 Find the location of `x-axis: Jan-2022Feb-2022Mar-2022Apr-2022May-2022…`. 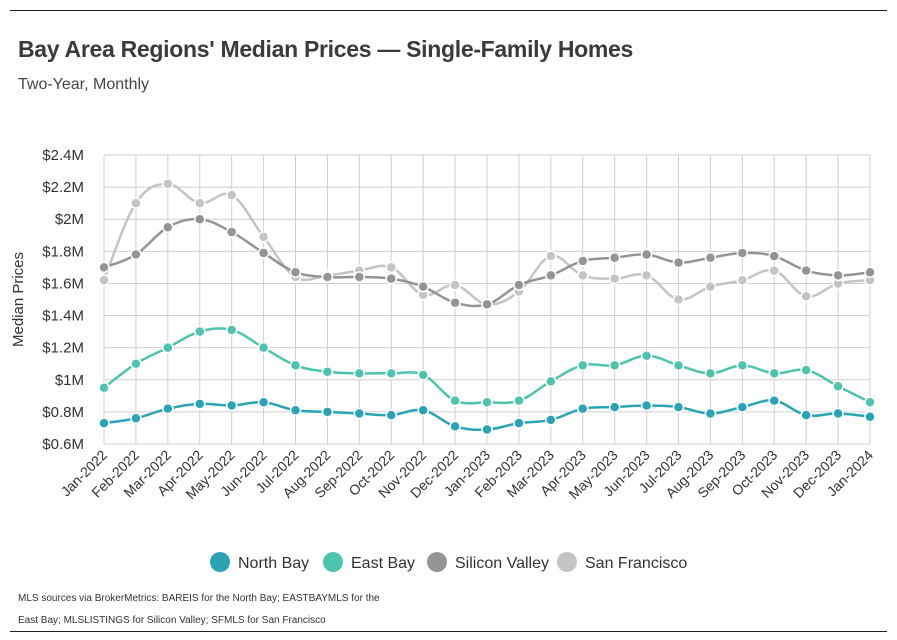

x-axis: Jan-2022Feb-2022Mar-2022Apr-2022May-2022… is located at coordinates (467, 474).